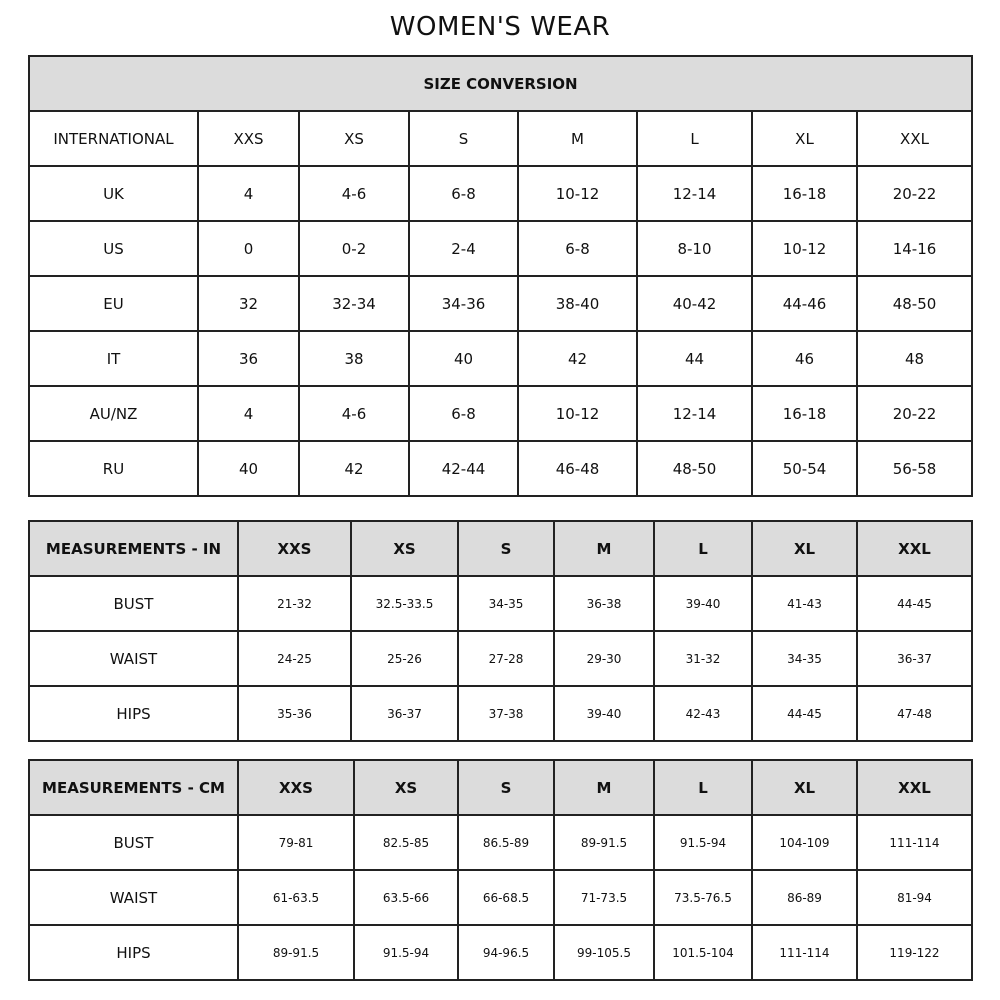 The height and width of the screenshot is (1000, 1000). I want to click on table-cell: 50-54, so click(804, 468).